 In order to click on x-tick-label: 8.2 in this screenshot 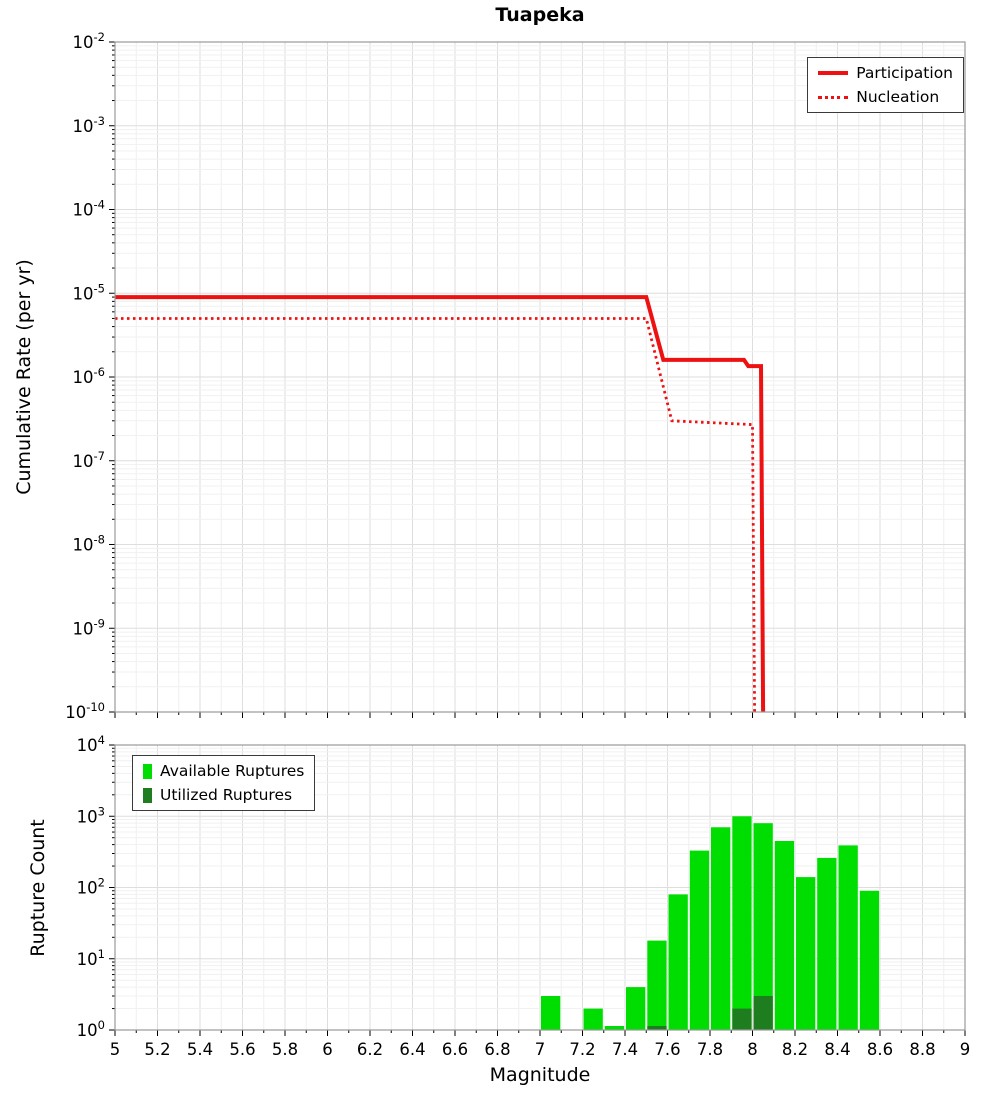, I will do `click(795, 1049)`.